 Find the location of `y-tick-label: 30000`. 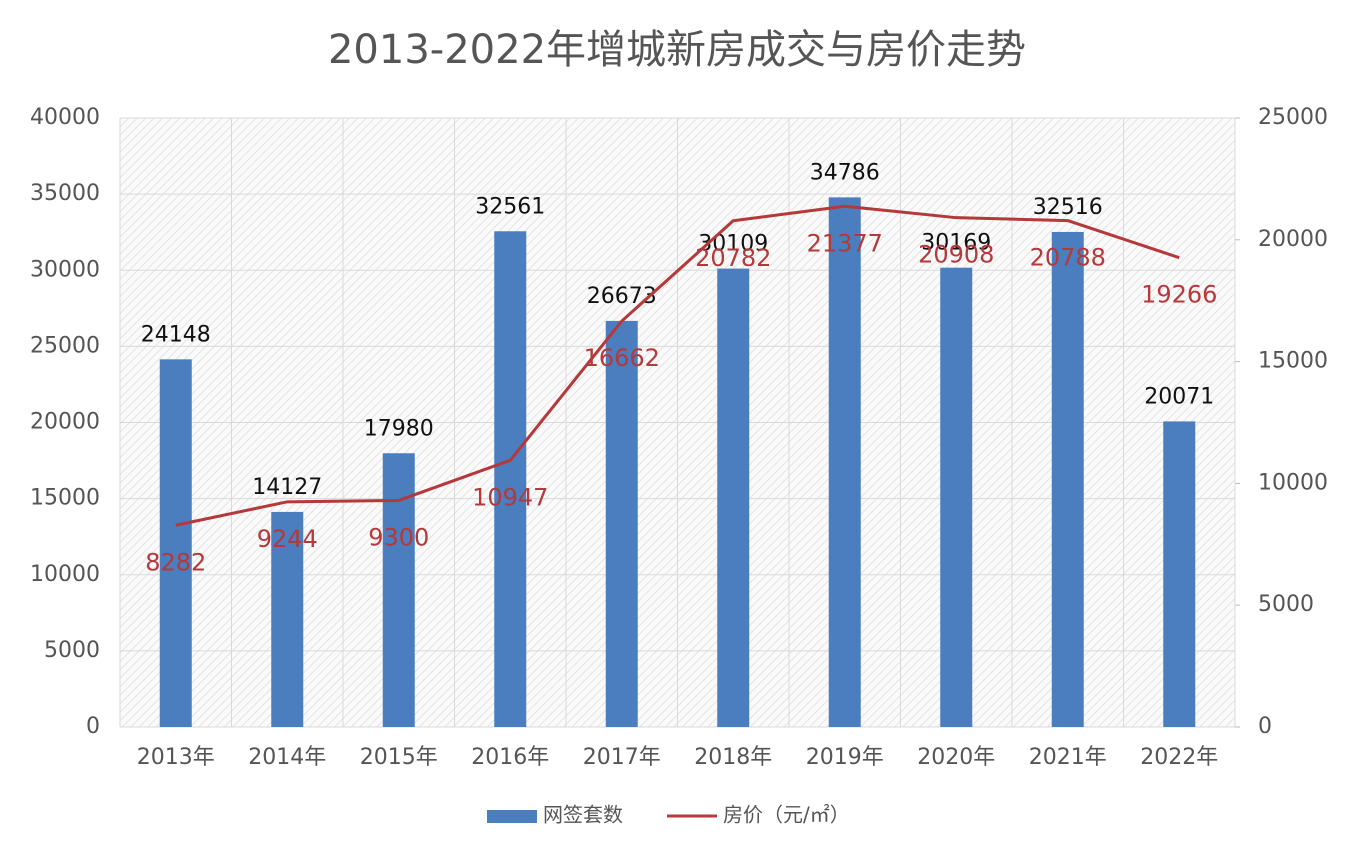

y-tick-label: 30000 is located at coordinates (65, 269).